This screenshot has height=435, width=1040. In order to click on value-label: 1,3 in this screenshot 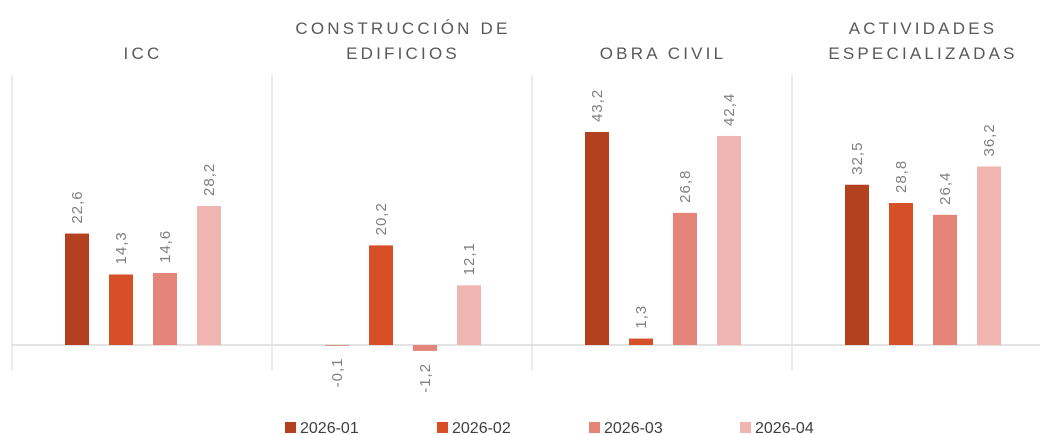, I will do `click(641, 317)`.